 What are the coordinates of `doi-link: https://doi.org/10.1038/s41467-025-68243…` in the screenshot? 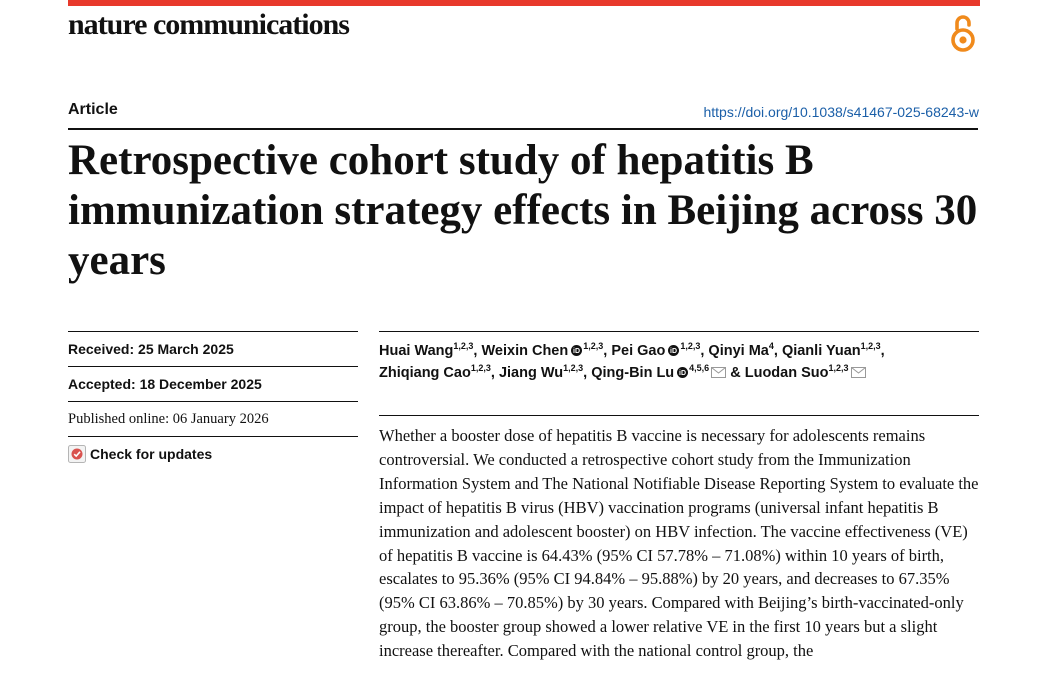 It's located at (841, 112).